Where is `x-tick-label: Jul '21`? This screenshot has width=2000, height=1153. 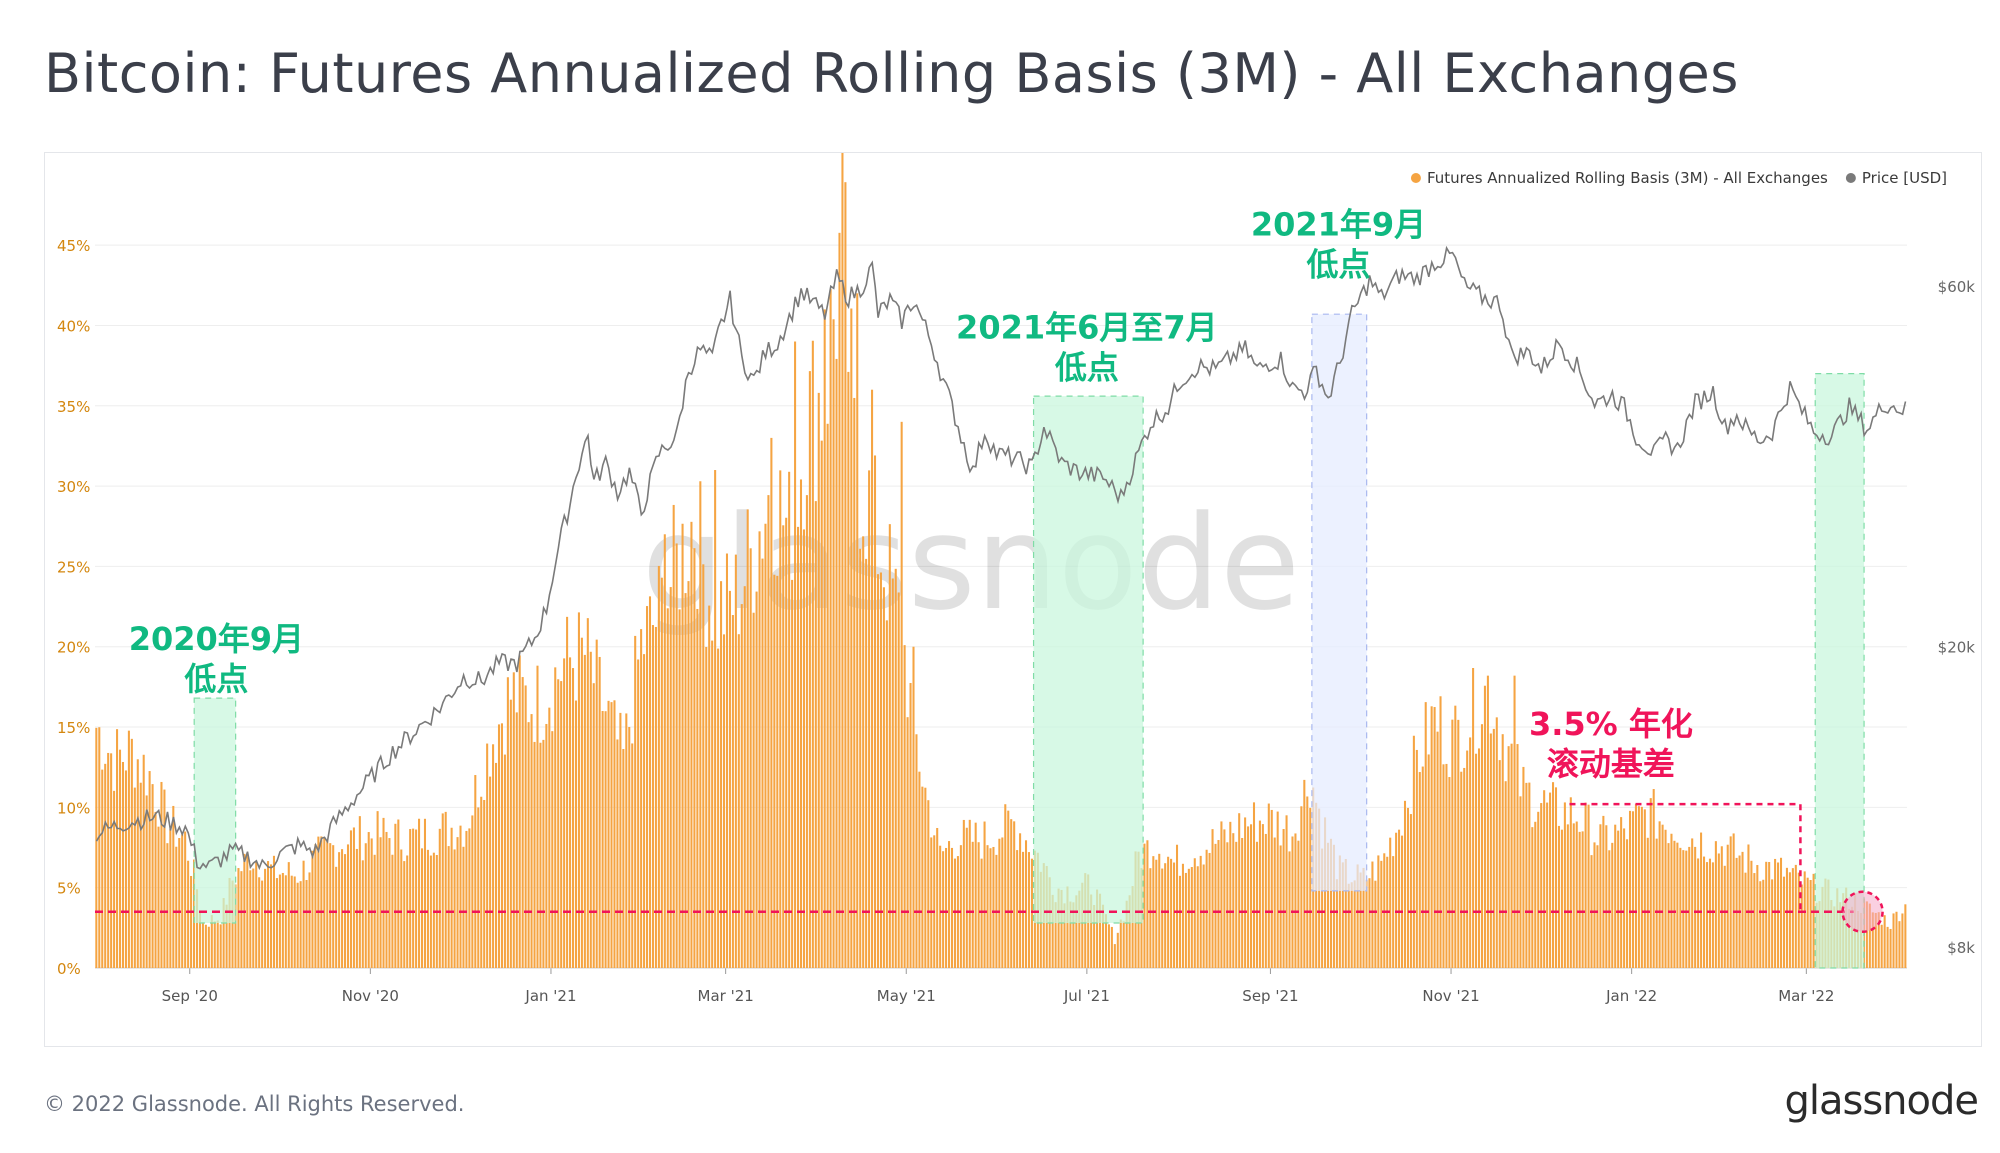 x-tick-label: Jul '21 is located at coordinates (1086, 996).